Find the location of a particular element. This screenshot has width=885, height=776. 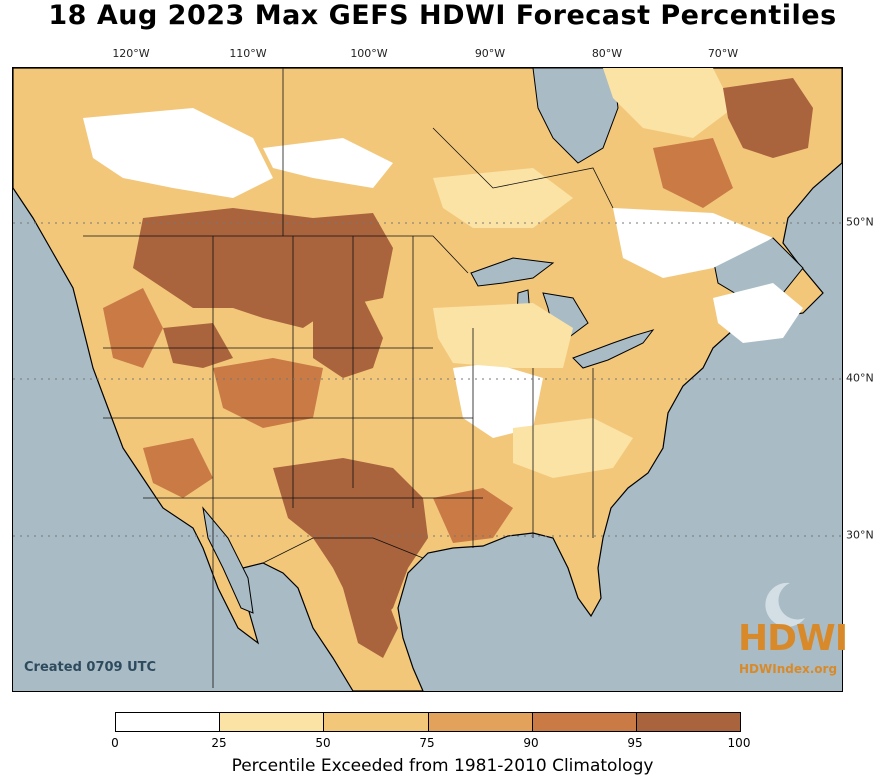

lon-label-110w: 110°W is located at coordinates (248, 53).